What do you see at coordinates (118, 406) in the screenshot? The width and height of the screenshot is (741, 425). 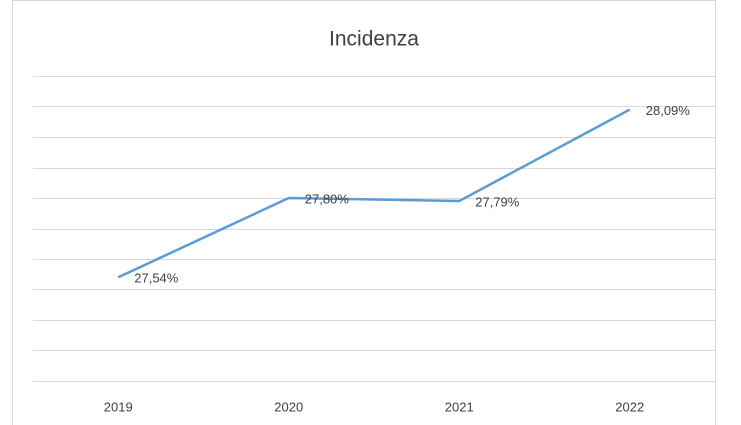 I see `x-tick-label: 2019` at bounding box center [118, 406].